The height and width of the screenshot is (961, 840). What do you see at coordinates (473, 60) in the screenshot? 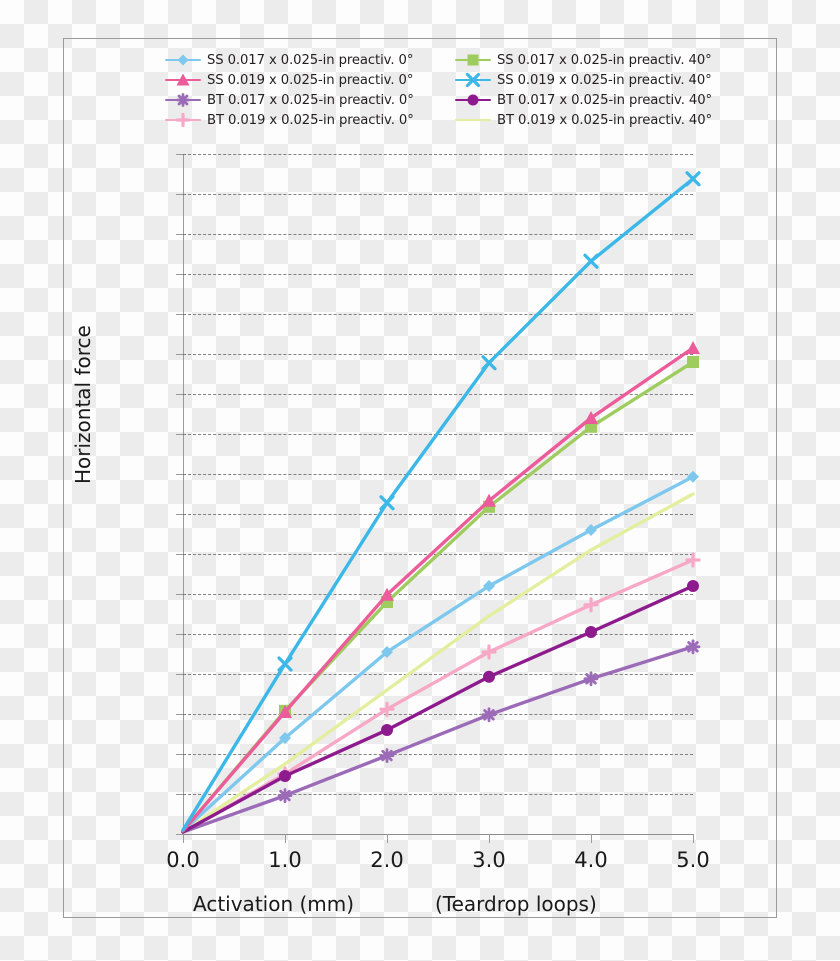
I see `legend-square-icon` at bounding box center [473, 60].